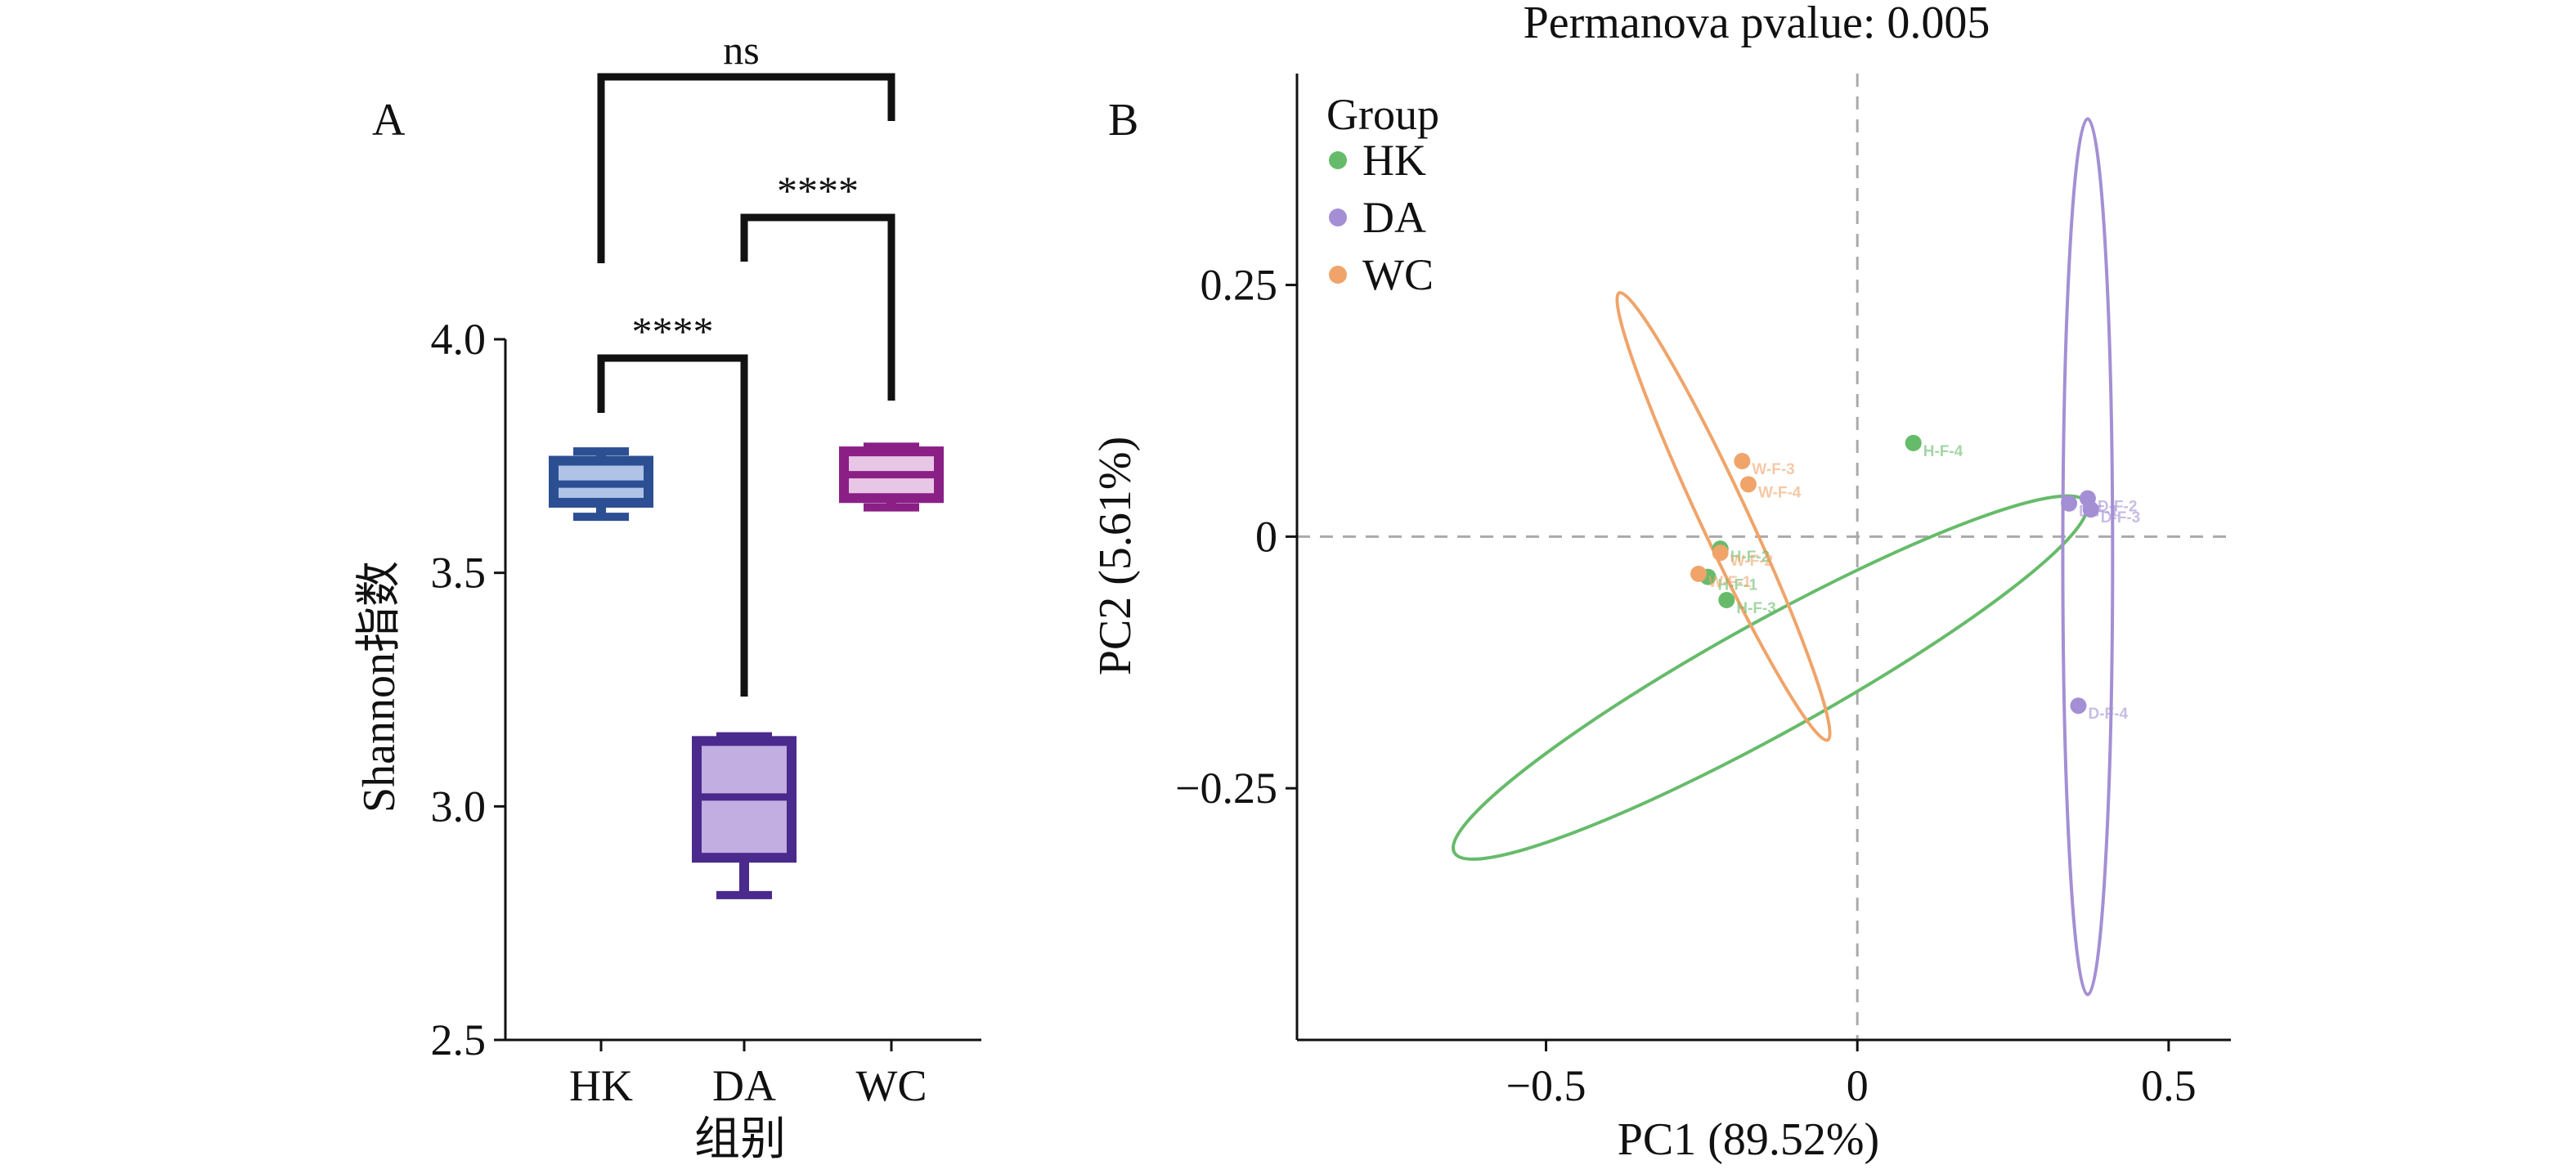 Image resolution: width=2576 pixels, height=1174 pixels. What do you see at coordinates (1943, 451) in the screenshot?
I see `data-point-label: H-F-4` at bounding box center [1943, 451].